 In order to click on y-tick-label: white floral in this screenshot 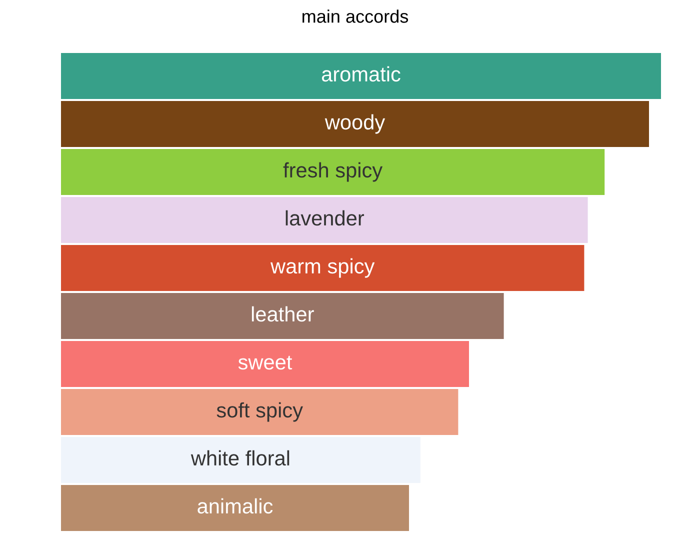, I will do `click(240, 458)`.